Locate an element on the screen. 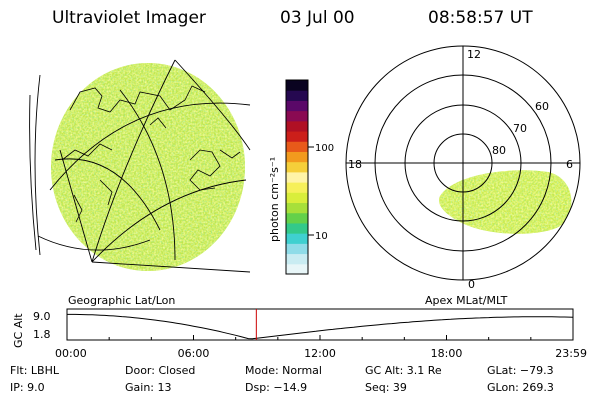 This screenshot has width=600, height=400. left-panel-label: Geographic Lat/Lon is located at coordinates (121, 300).